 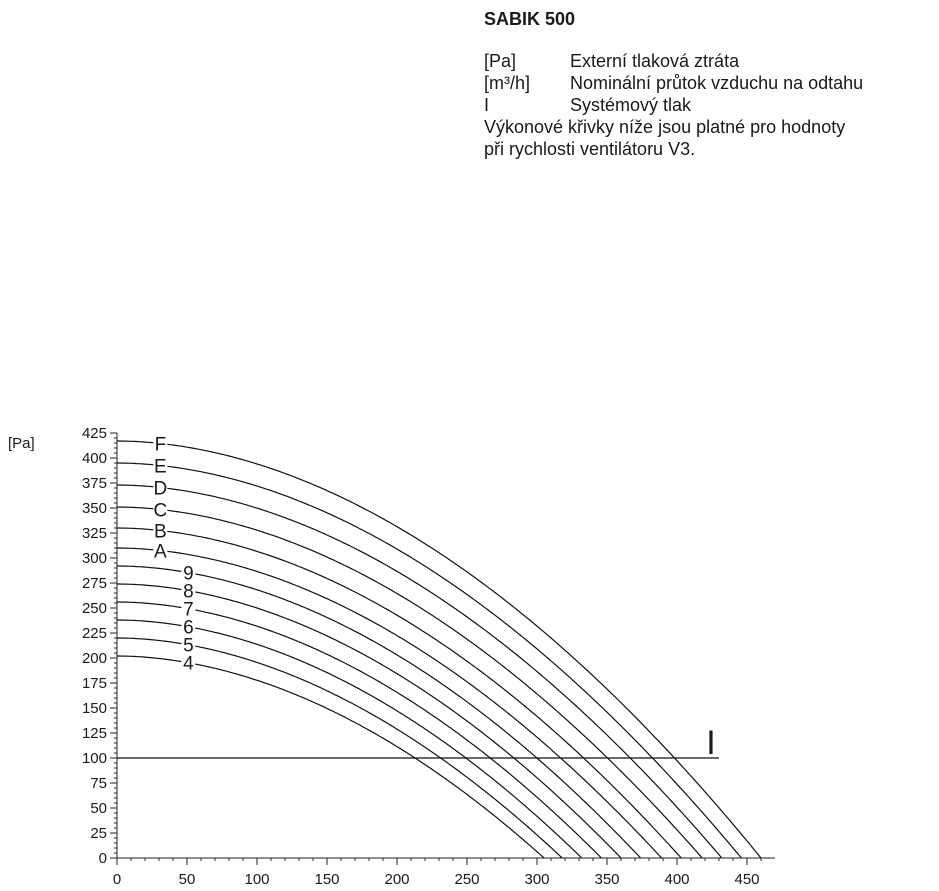 I want to click on y-tick-label: 225, so click(x=94, y=633).